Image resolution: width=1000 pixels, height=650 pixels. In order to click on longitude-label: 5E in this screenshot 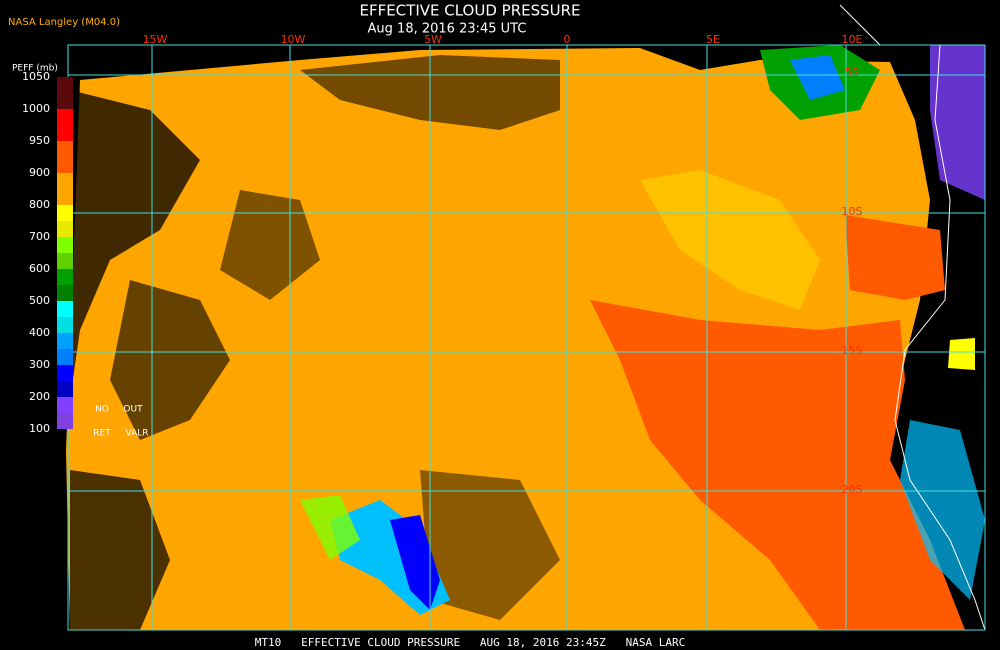, I will do `click(713, 39)`.